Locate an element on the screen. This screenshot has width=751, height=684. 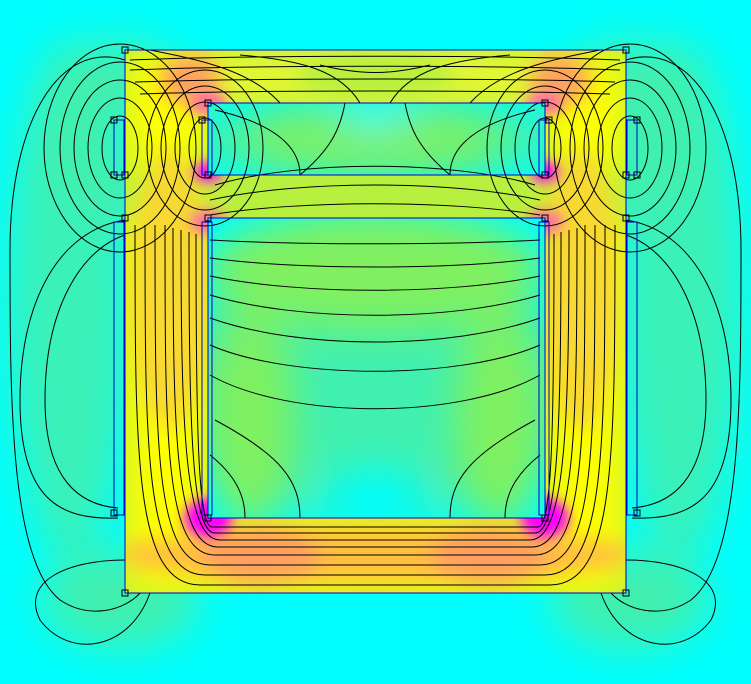
coil-upper-right-outer is located at coordinates (632, 147).